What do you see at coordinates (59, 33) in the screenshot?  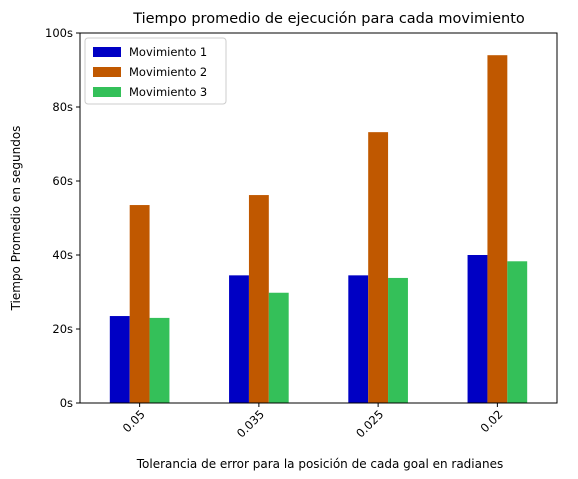 I see `y-tick-label: 100s` at bounding box center [59, 33].